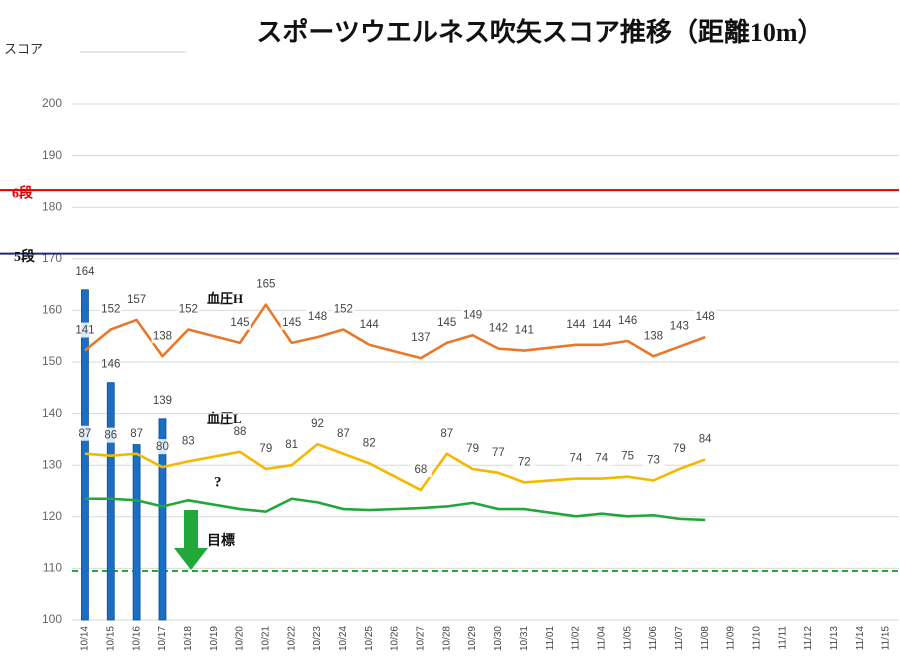  What do you see at coordinates (52, 464) in the screenshot?
I see `y-tick-label: 130` at bounding box center [52, 464].